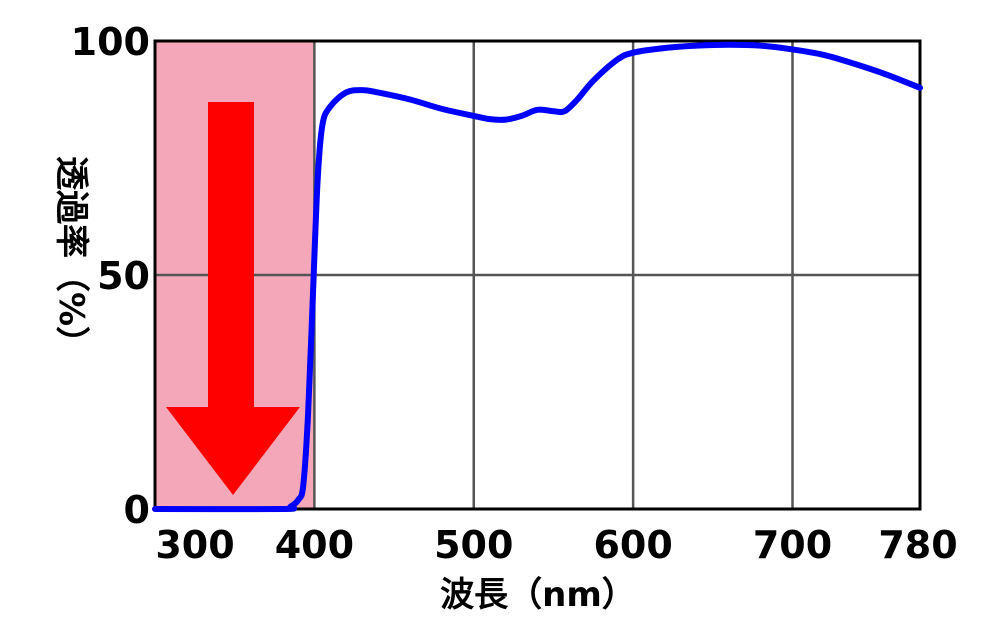 This screenshot has height=629, width=1000. Describe the element at coordinates (71, 258) in the screenshot. I see `y-axis-label: 透過率（%）` at that location.